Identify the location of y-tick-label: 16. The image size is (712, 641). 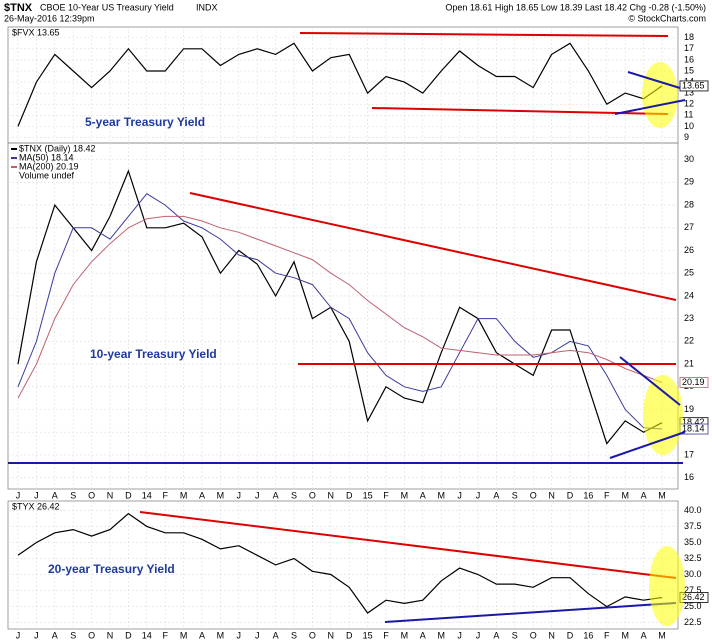
(689, 477).